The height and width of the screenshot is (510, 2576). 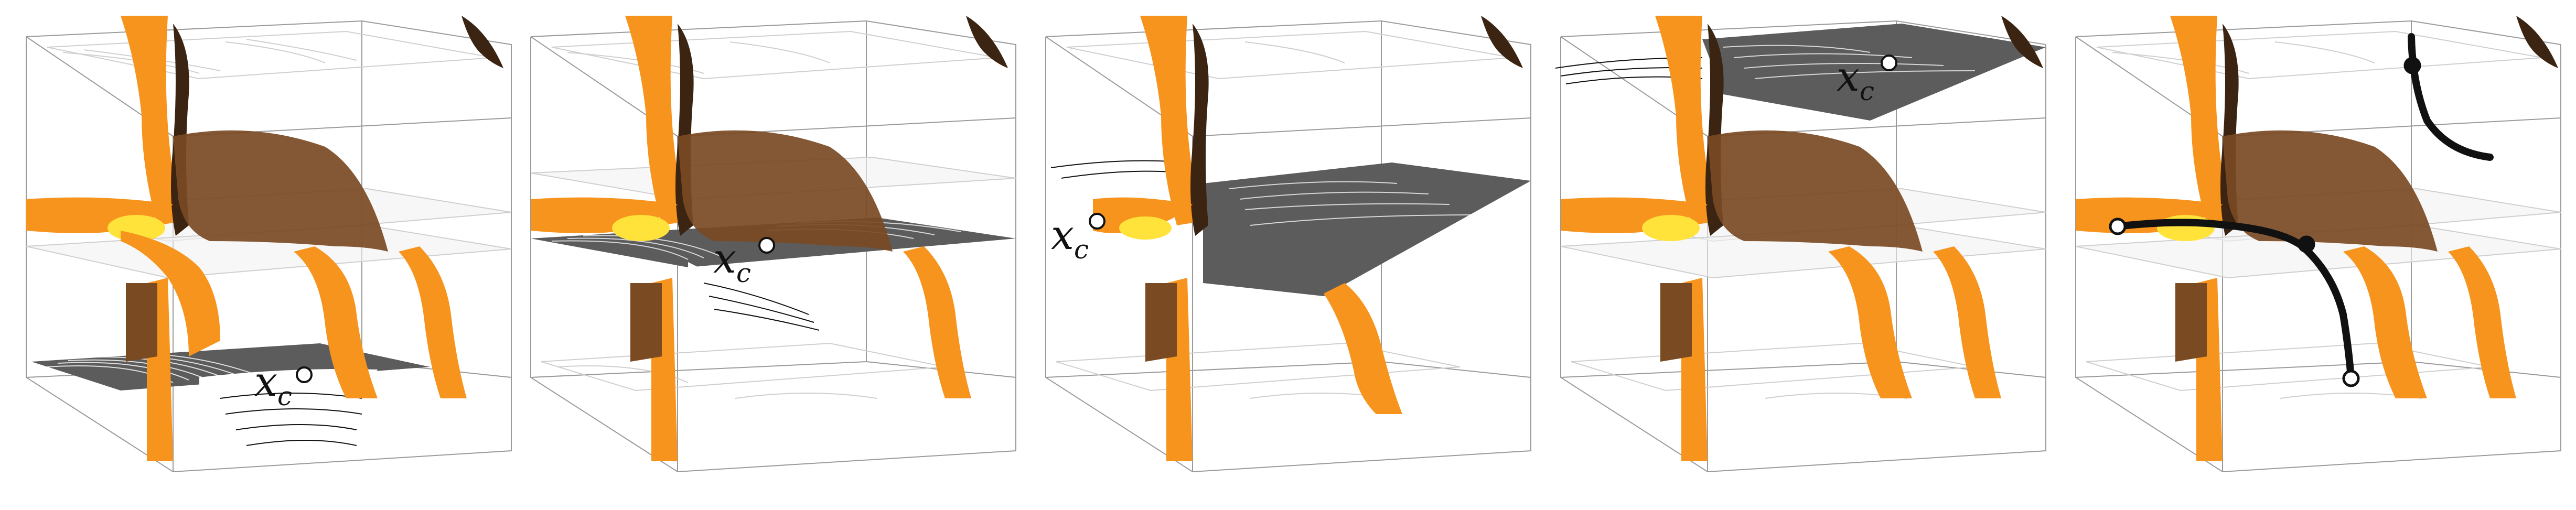 I want to click on path-upper-marker, so click(x=2412, y=65).